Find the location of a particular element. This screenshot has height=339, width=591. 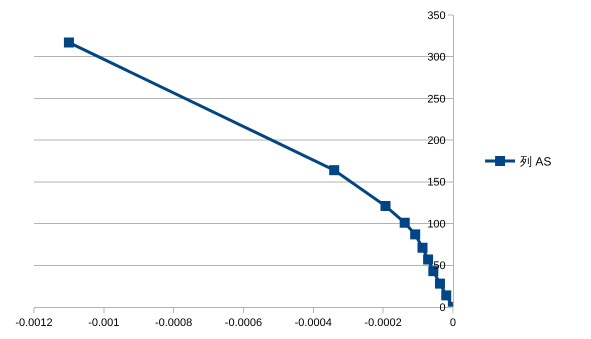

x-tick-label: 0 is located at coordinates (453, 323).